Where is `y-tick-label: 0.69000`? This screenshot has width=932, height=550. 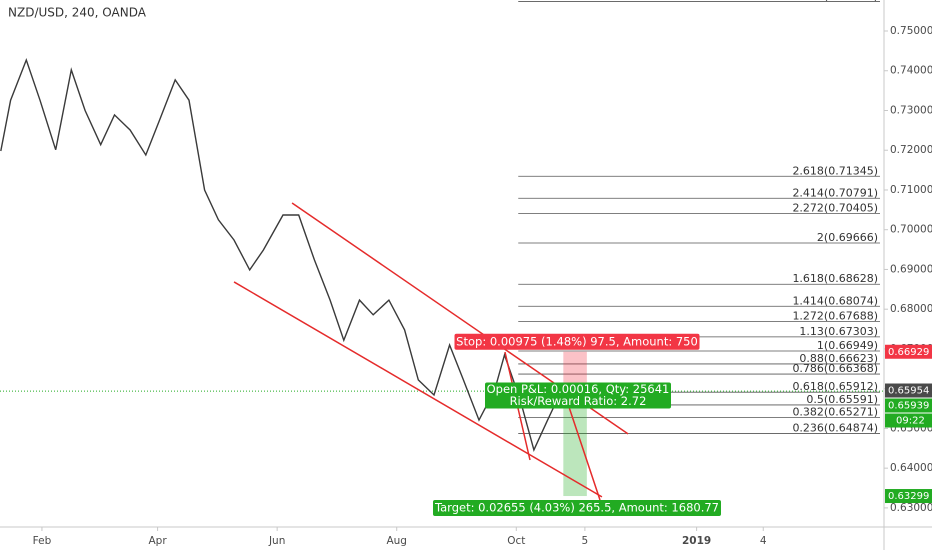
y-tick-label: 0.69000 is located at coordinates (911, 269).